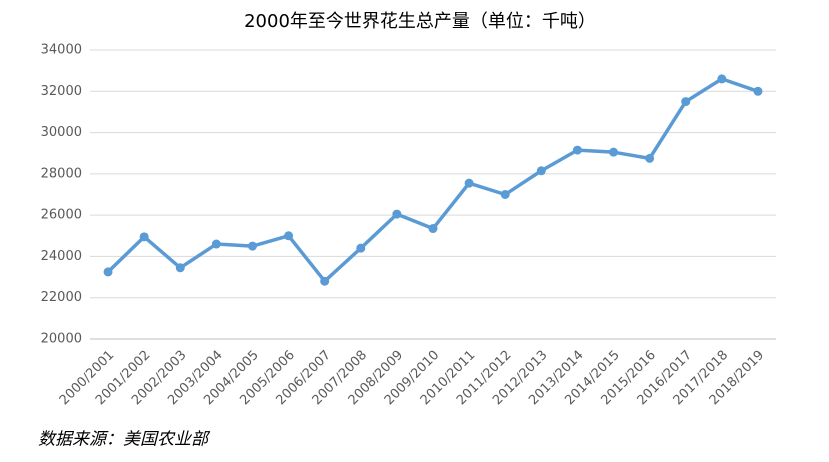  I want to click on chart-title: 2000年至今世界花生总产量（单位：千吨）, so click(420, 21).